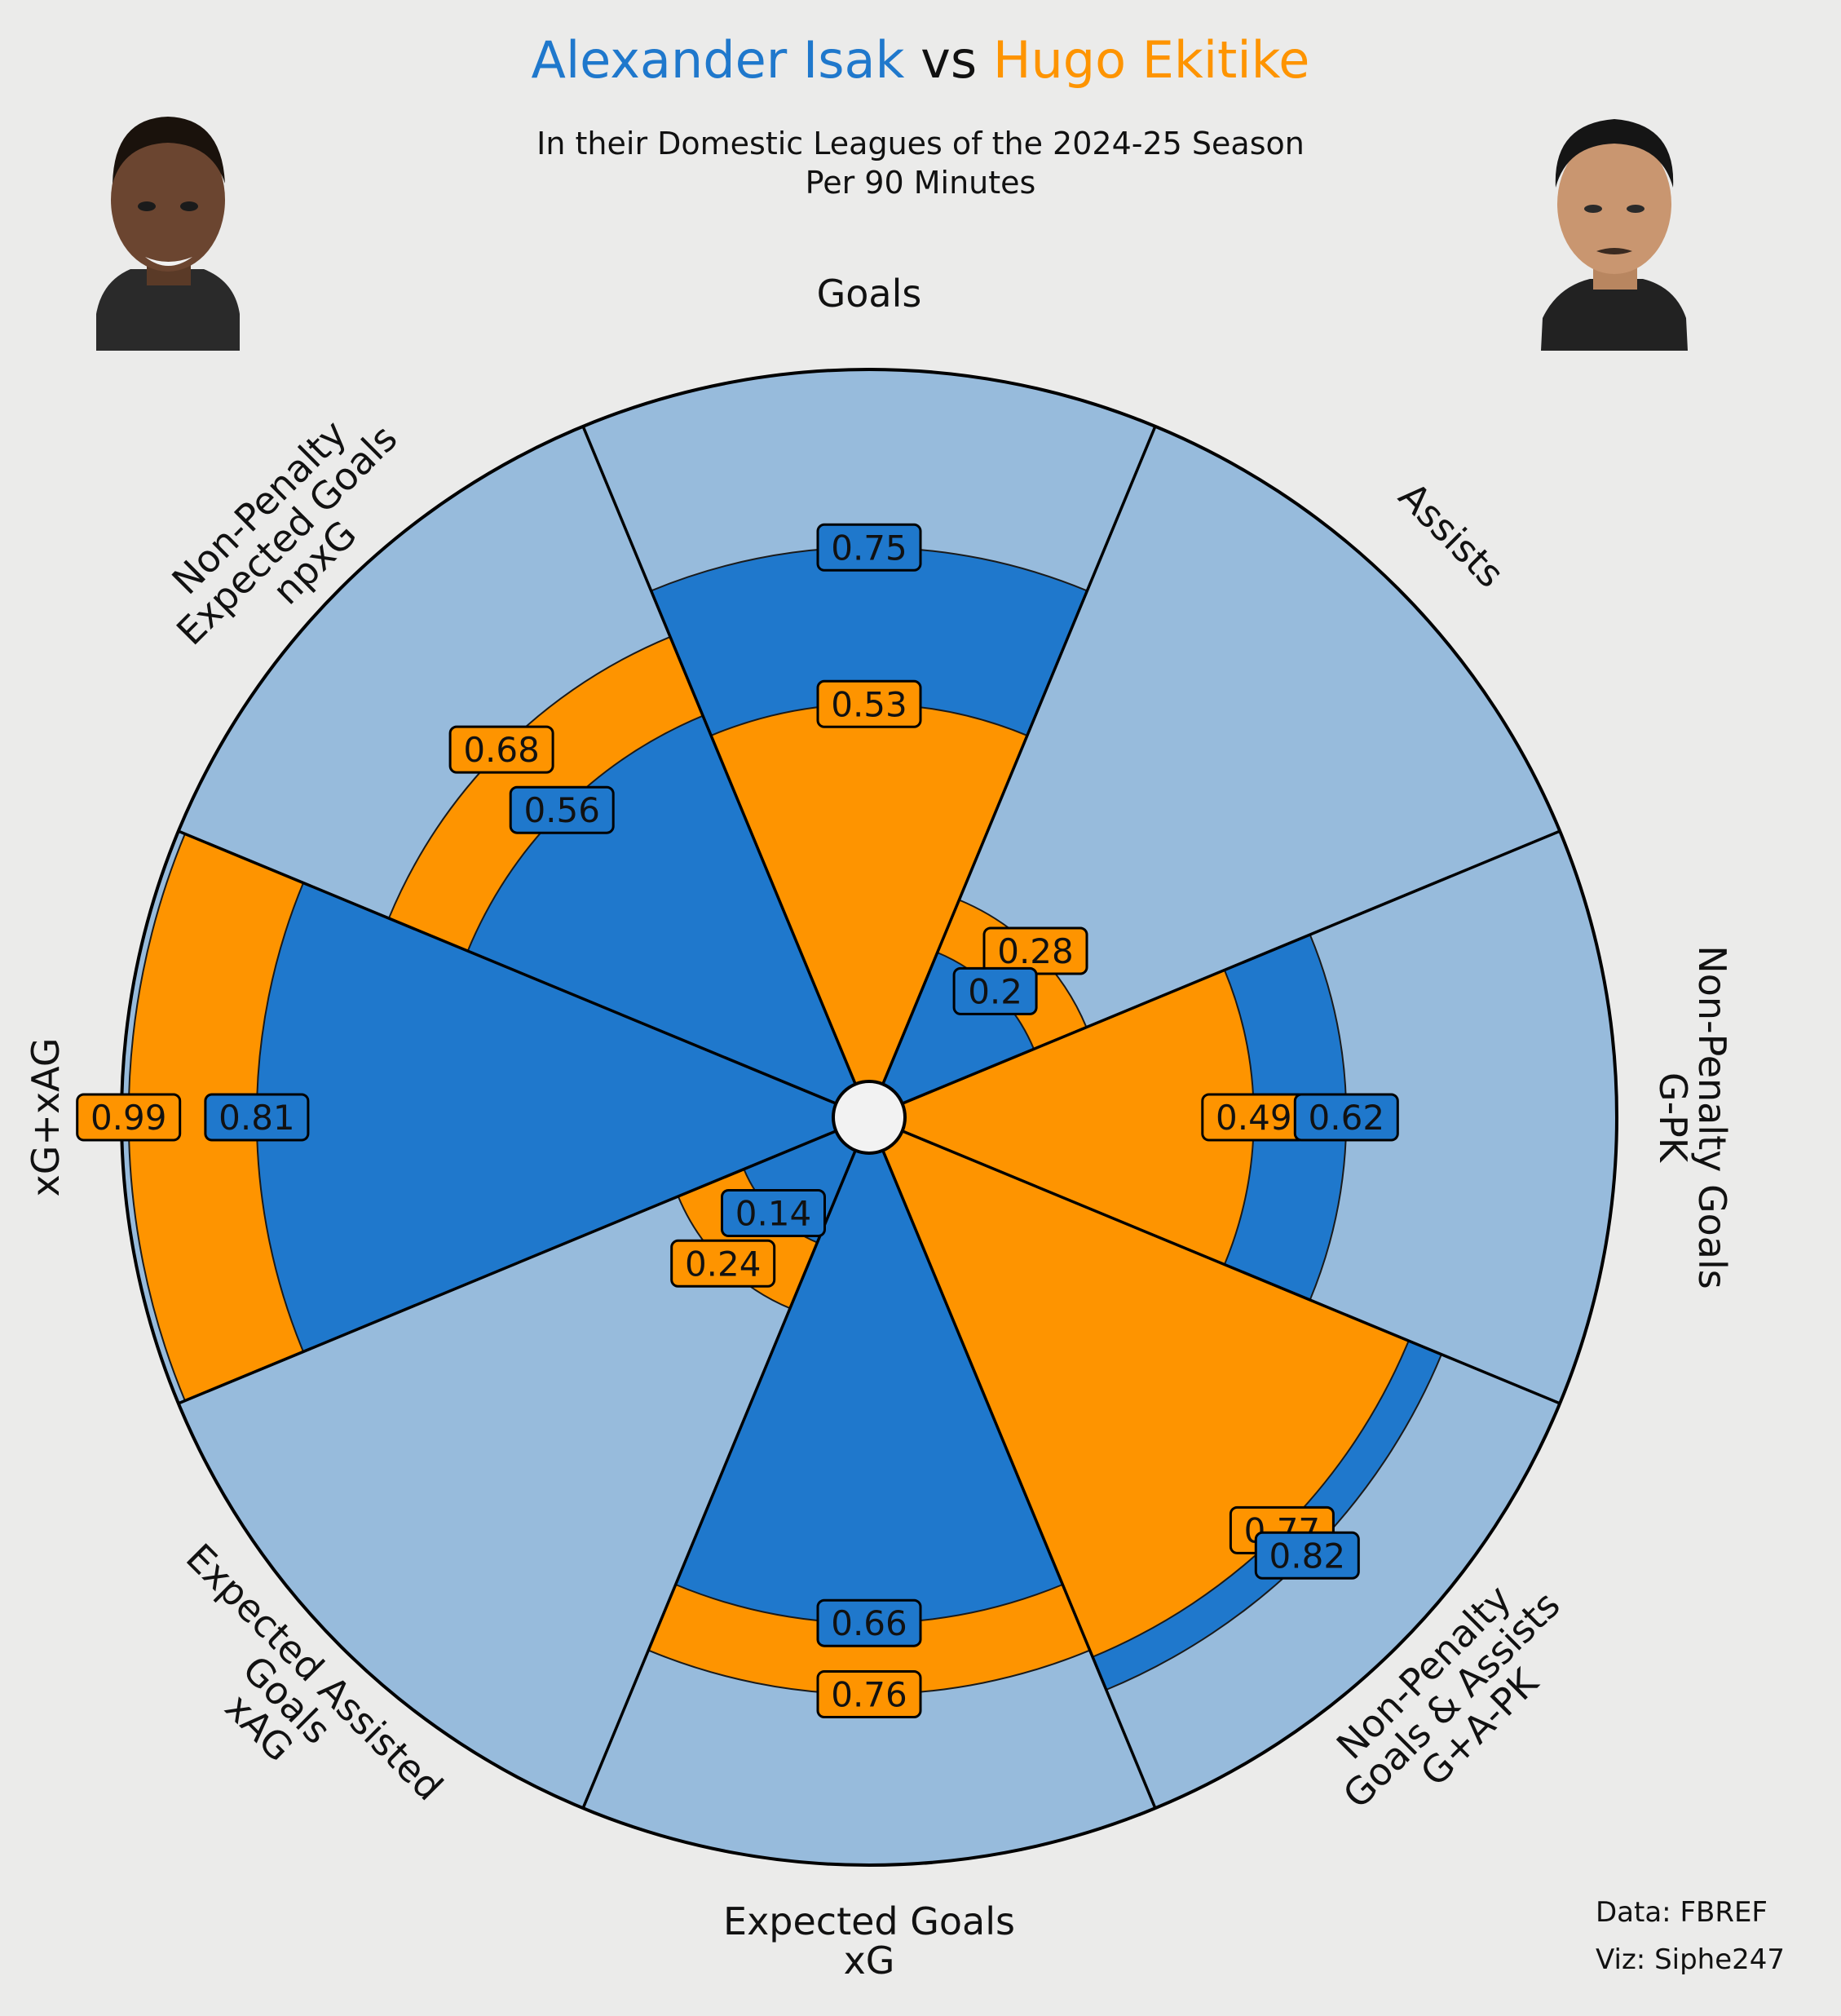 The image size is (1841, 2016). What do you see at coordinates (920, 183) in the screenshot?
I see `subtitle-per90: Per 90 Minutes` at bounding box center [920, 183].